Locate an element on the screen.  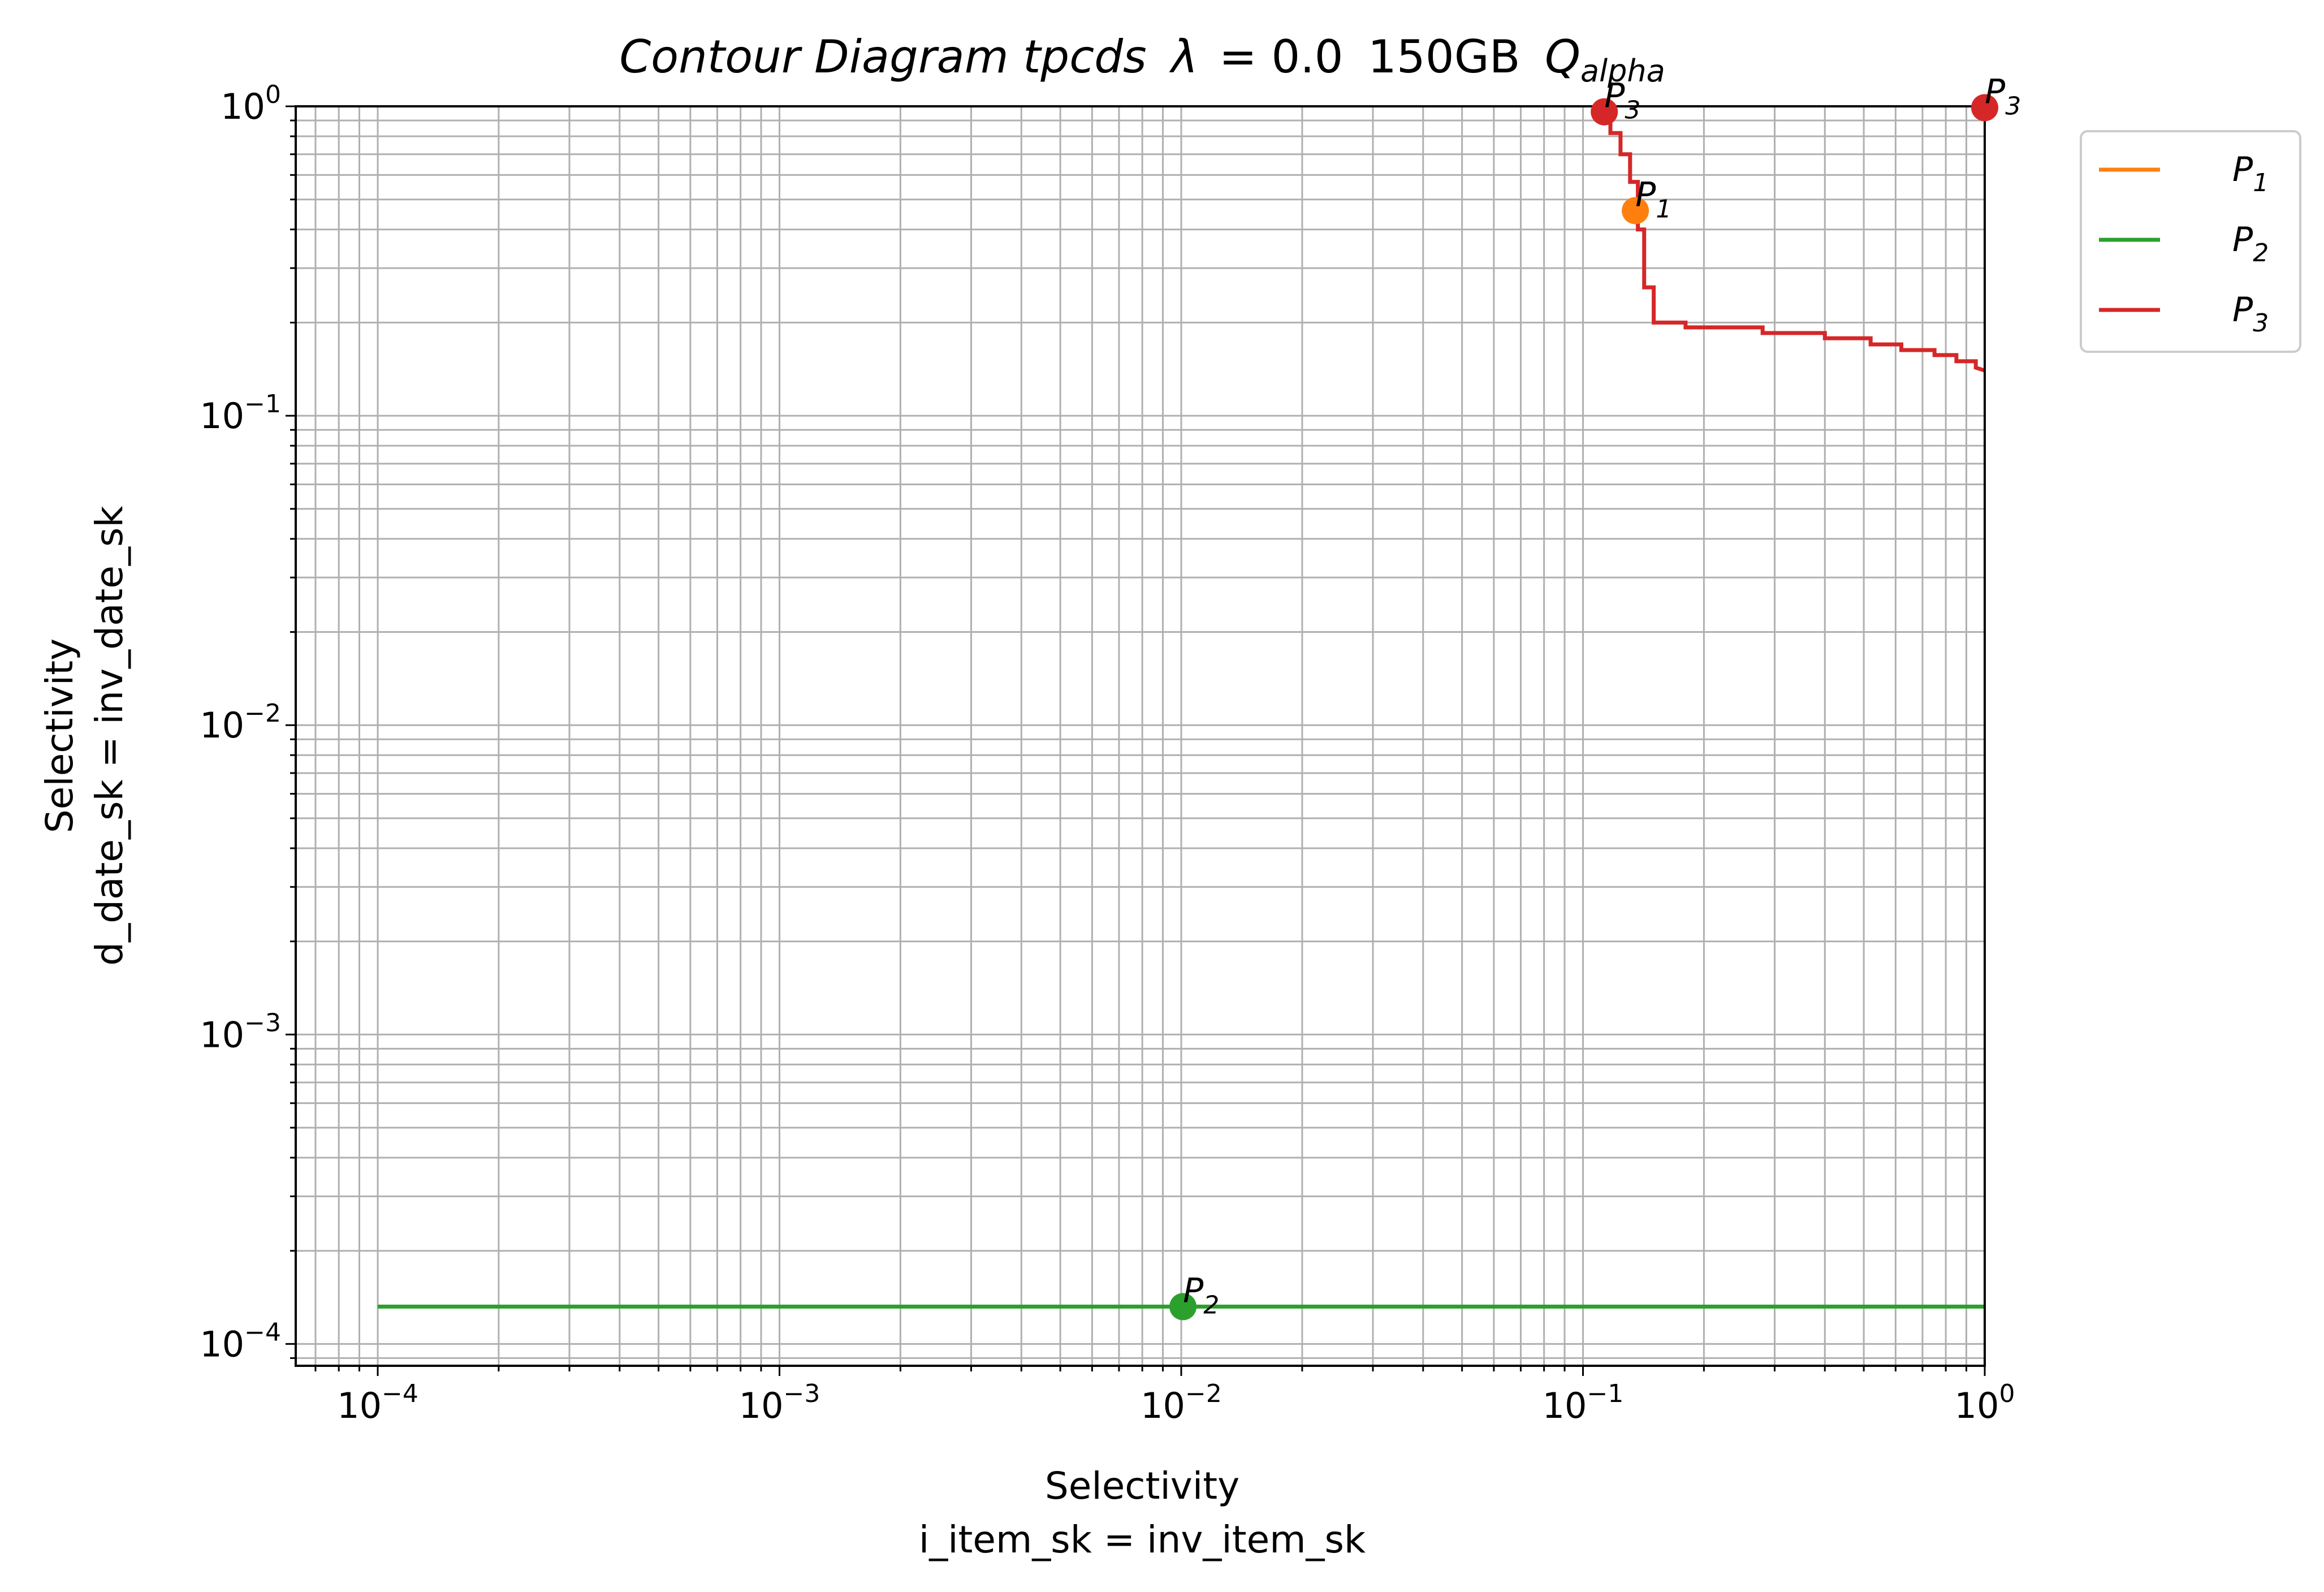
x-tick-label: 10⁻¹ is located at coordinates (1583, 1402).